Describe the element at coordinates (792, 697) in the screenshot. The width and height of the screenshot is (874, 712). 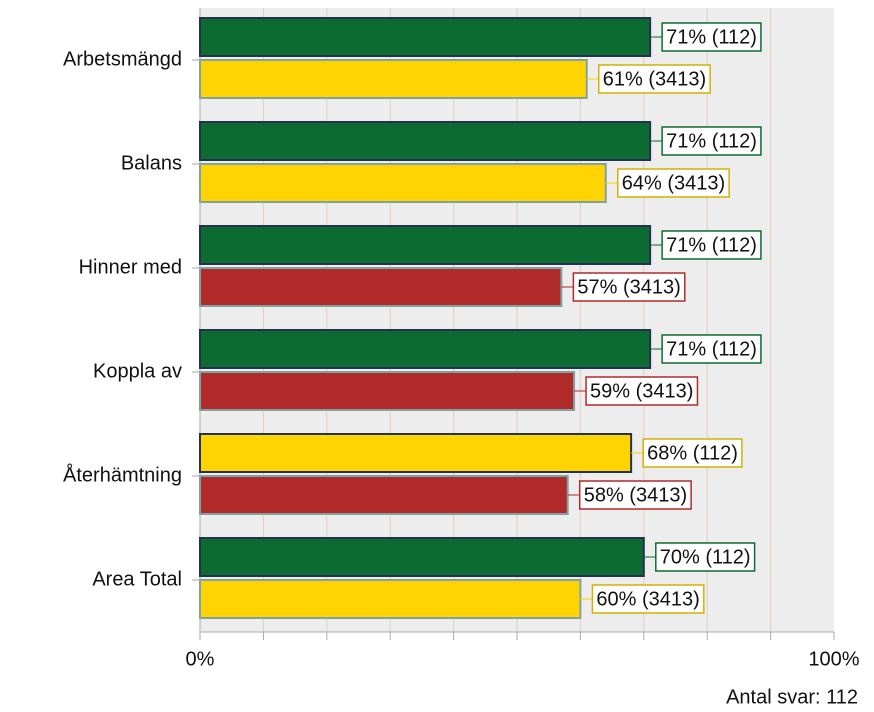
I see `annotation: Antal svar: 112` at that location.